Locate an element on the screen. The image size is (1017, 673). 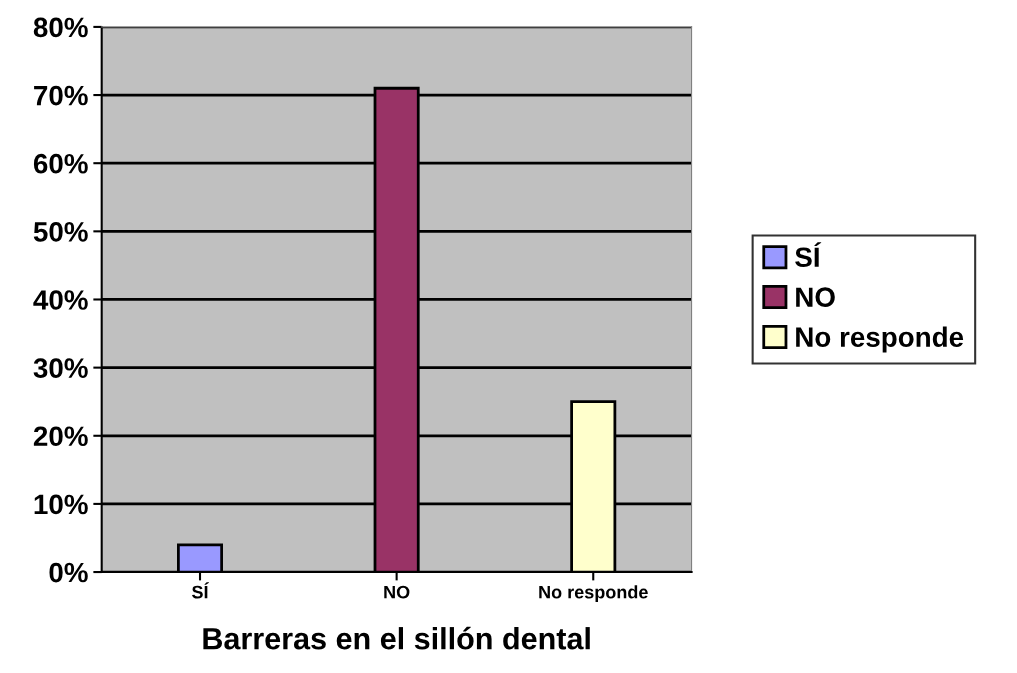
y-tick-label: 40% is located at coordinates (60, 300).